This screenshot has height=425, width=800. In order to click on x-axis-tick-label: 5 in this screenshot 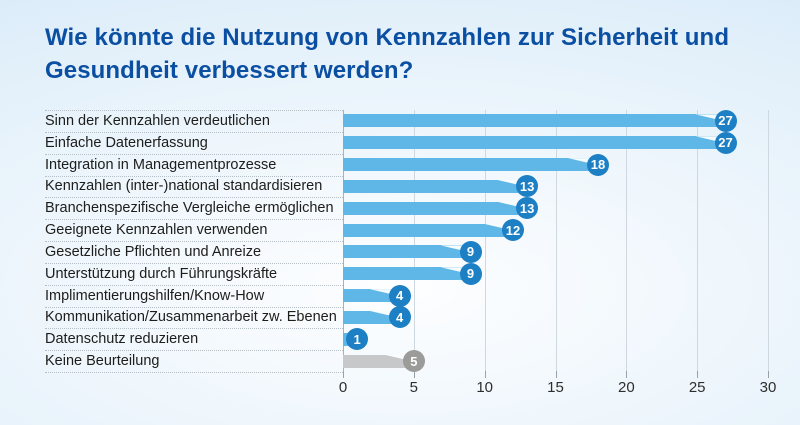, I will do `click(413, 387)`.